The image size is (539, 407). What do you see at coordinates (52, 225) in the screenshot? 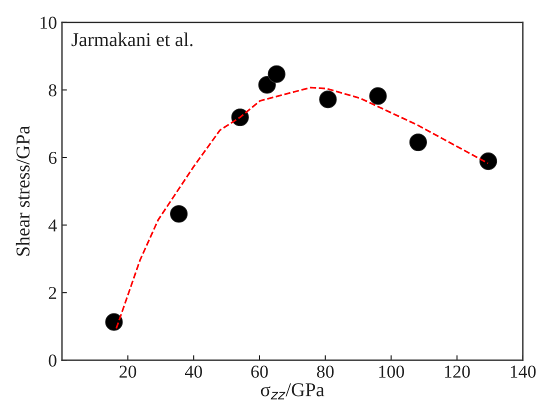
I see `y-tick-label: 4` at bounding box center [52, 225].